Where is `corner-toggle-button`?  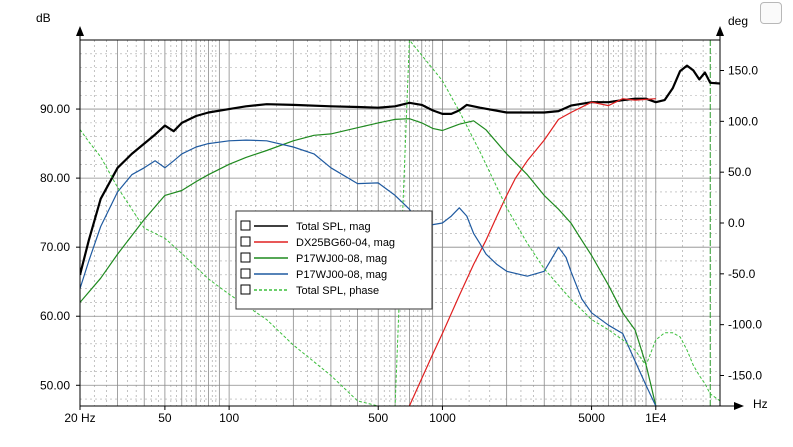 corner-toggle-button is located at coordinates (771, 13).